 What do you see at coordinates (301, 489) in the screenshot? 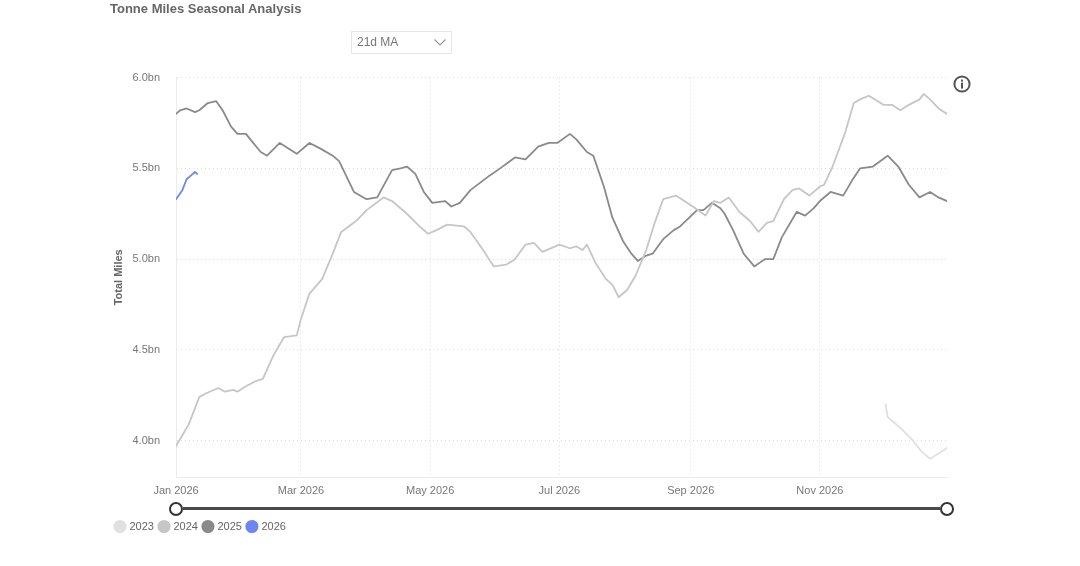
I see `x-tick-label: Mar 2026` at bounding box center [301, 489].